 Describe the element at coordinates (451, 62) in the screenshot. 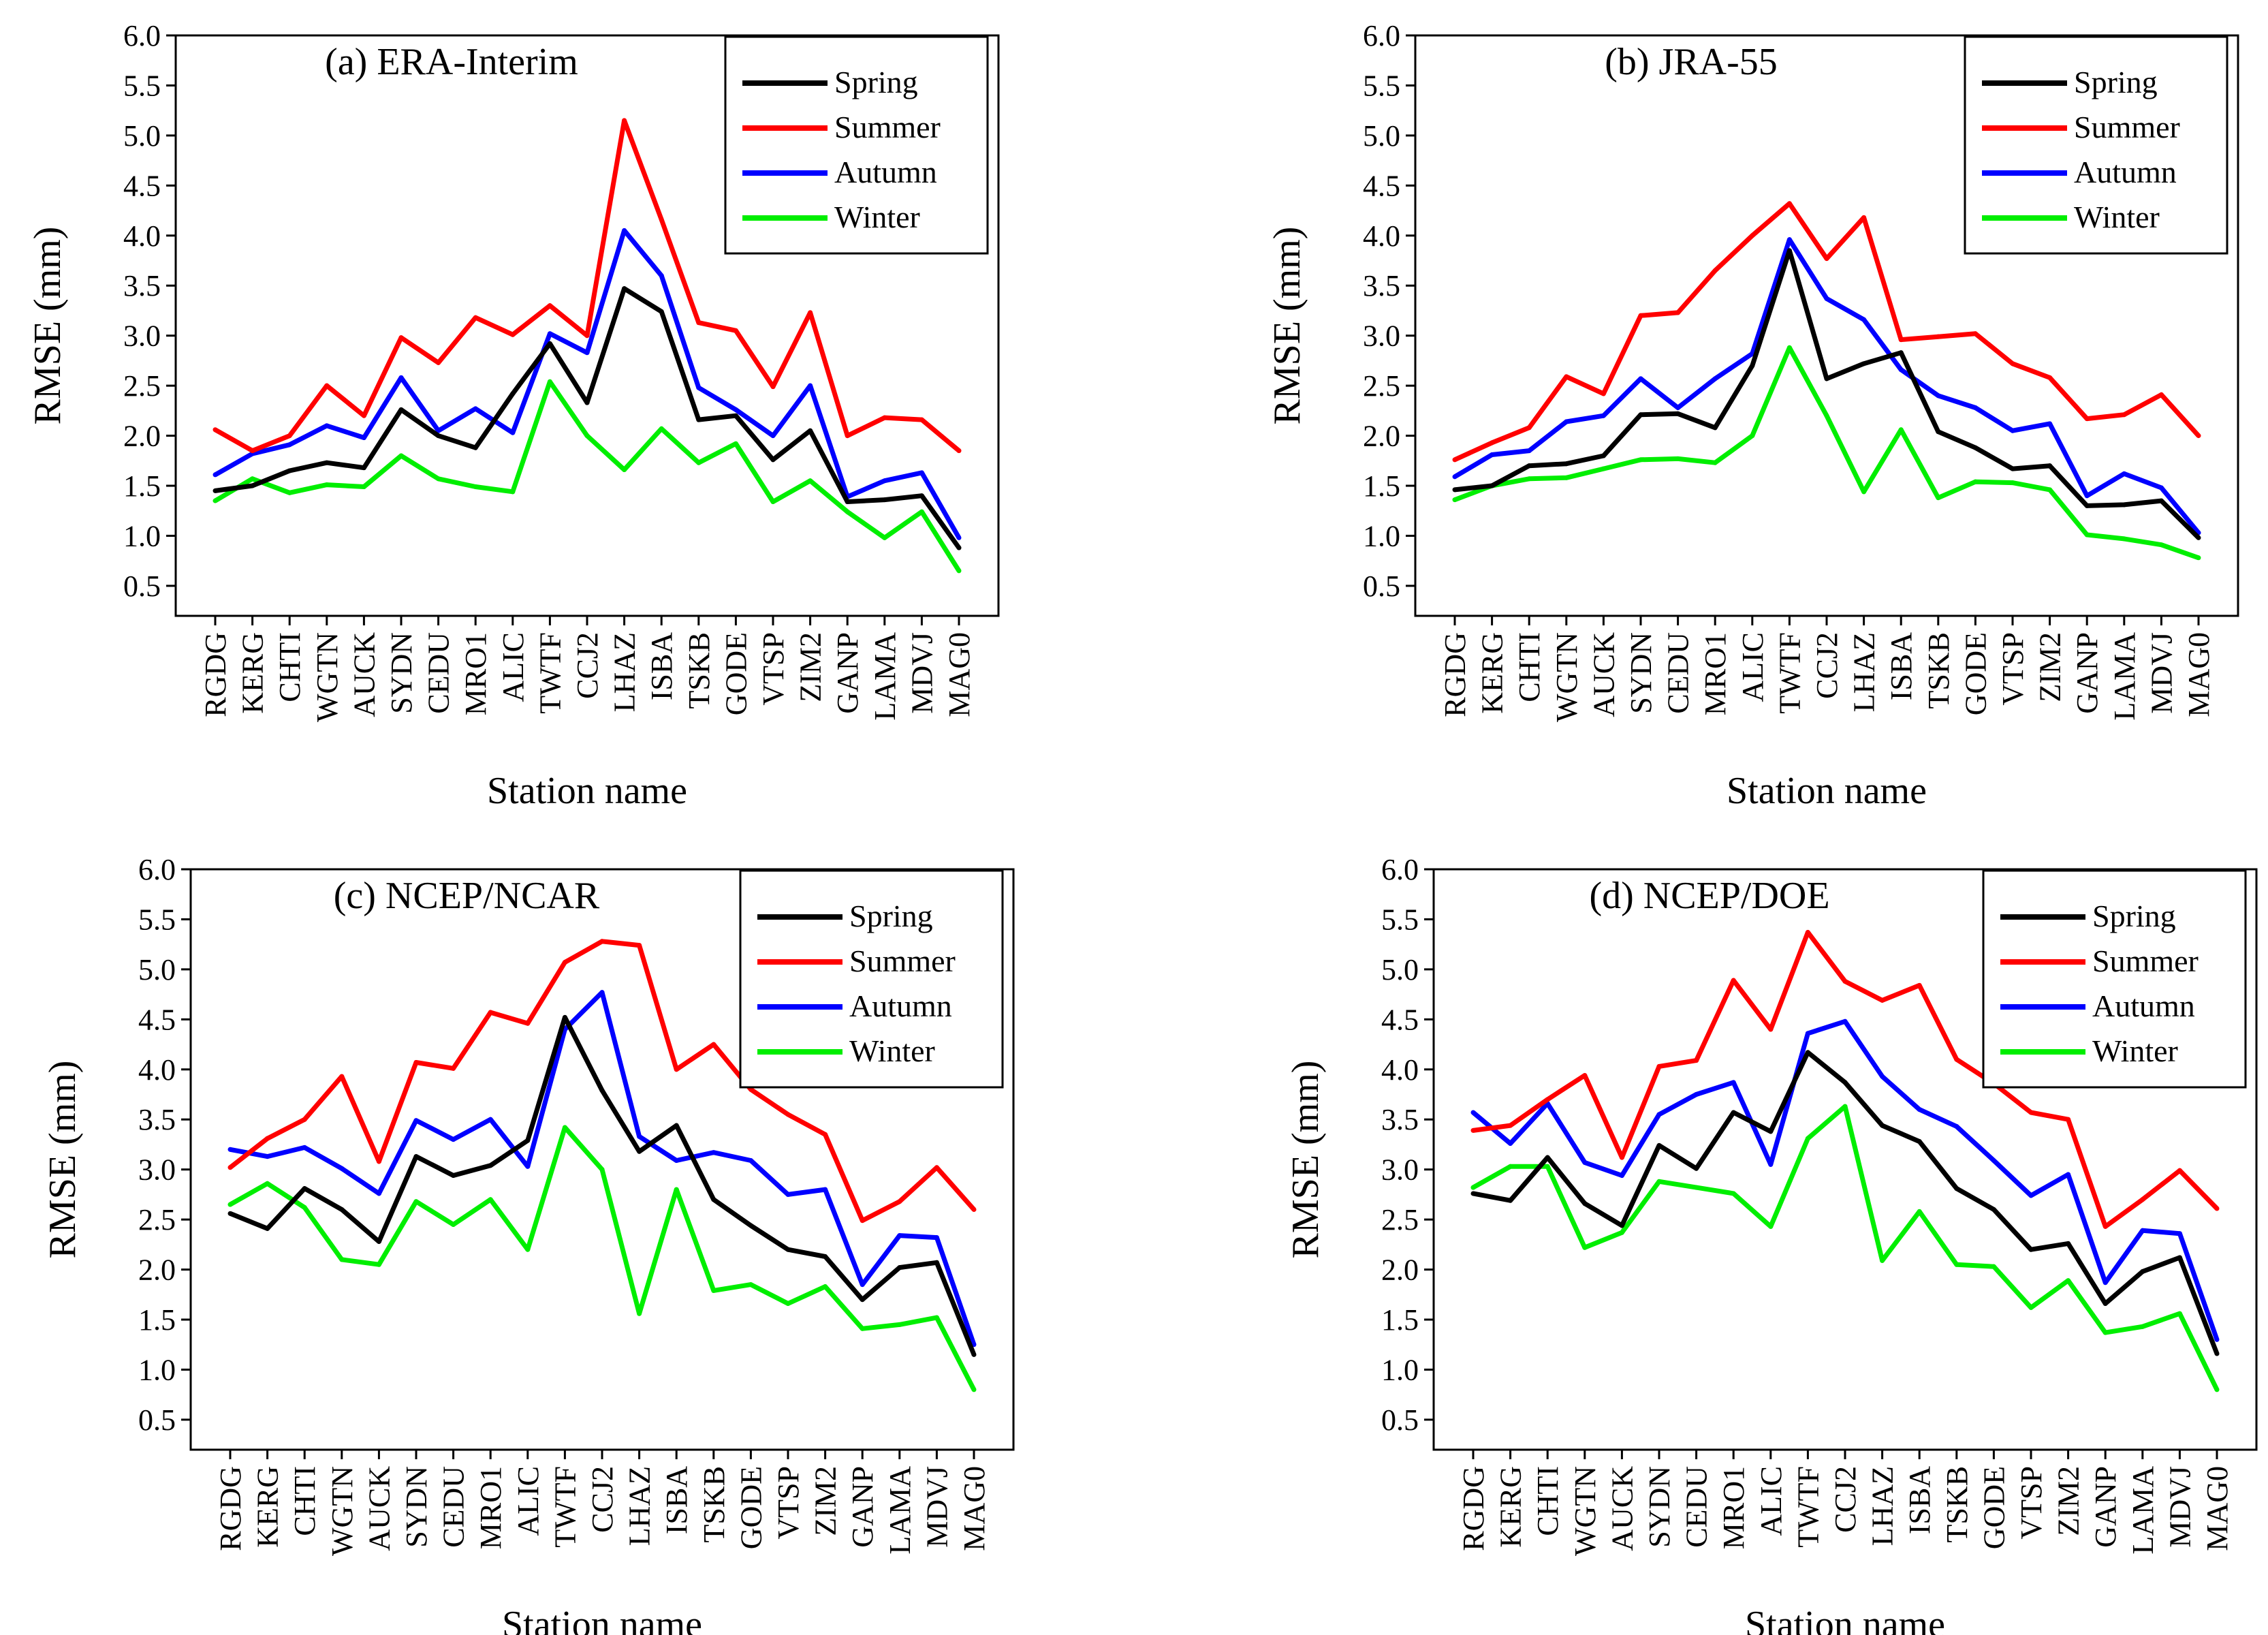

I see `panel-title: (a) ERA-Interim` at that location.